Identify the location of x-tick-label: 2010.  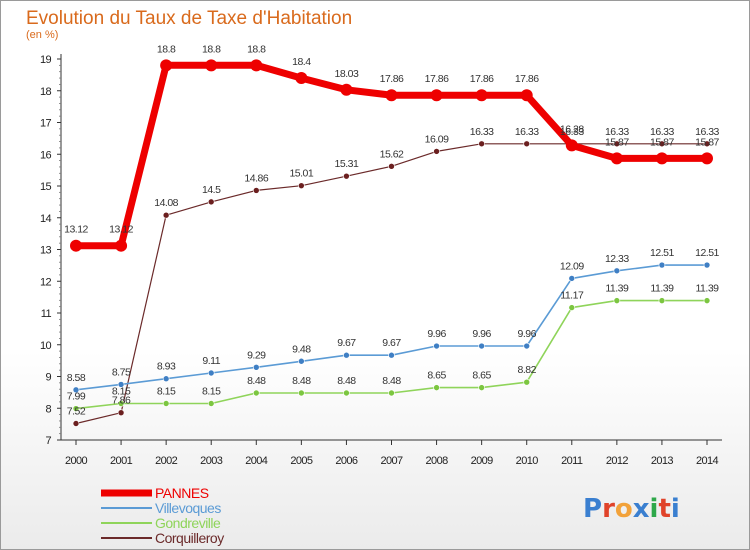
(527, 461).